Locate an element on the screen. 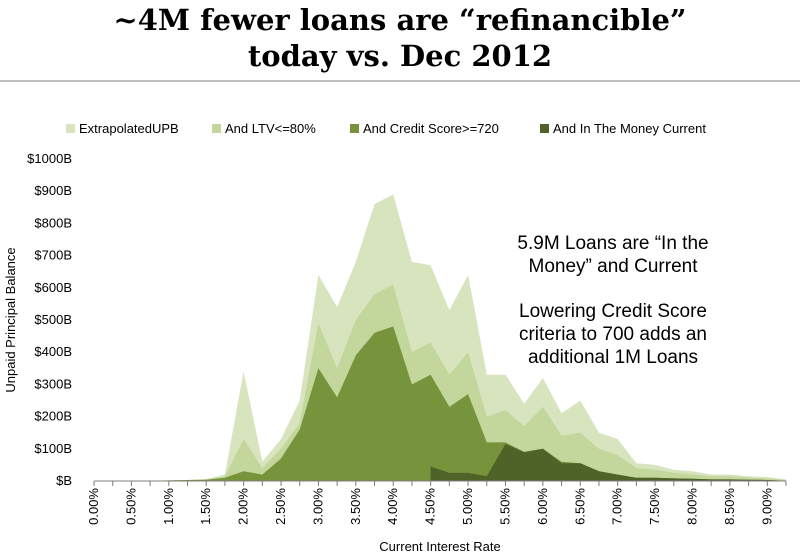 The height and width of the screenshot is (558, 800). legend-label-1: ExtrapolatedUPB is located at coordinates (129, 128).